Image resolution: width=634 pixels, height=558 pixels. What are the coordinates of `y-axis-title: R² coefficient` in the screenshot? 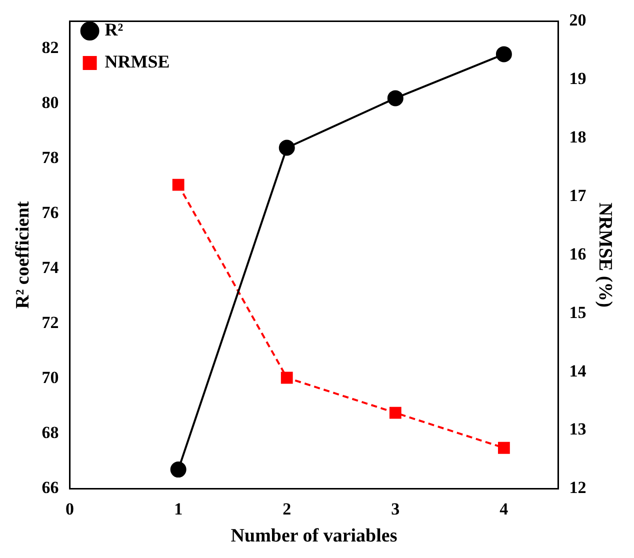 It's located at (23, 254).